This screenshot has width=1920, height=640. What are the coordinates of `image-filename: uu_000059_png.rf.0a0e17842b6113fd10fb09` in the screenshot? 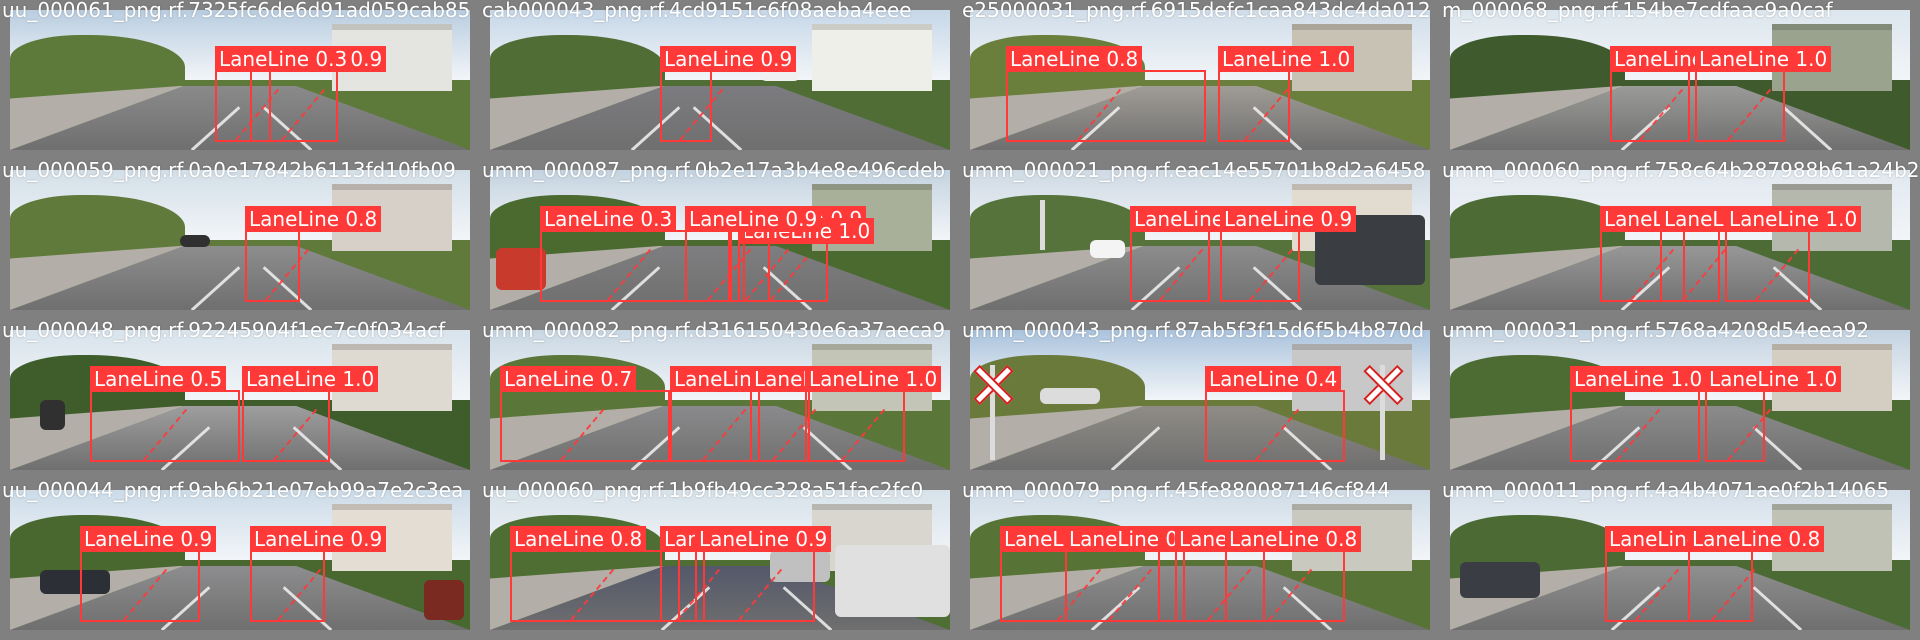 It's located at (229, 171).